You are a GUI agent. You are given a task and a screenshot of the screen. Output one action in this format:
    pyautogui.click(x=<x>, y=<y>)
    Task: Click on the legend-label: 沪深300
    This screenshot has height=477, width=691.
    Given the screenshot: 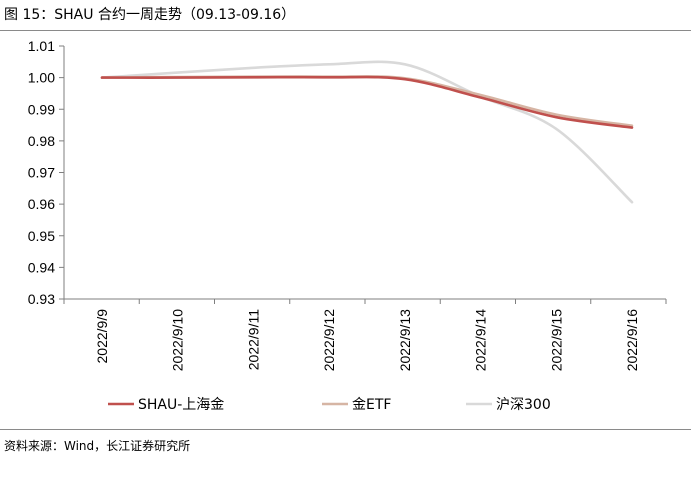 What is the action you would take?
    pyautogui.click(x=523, y=405)
    